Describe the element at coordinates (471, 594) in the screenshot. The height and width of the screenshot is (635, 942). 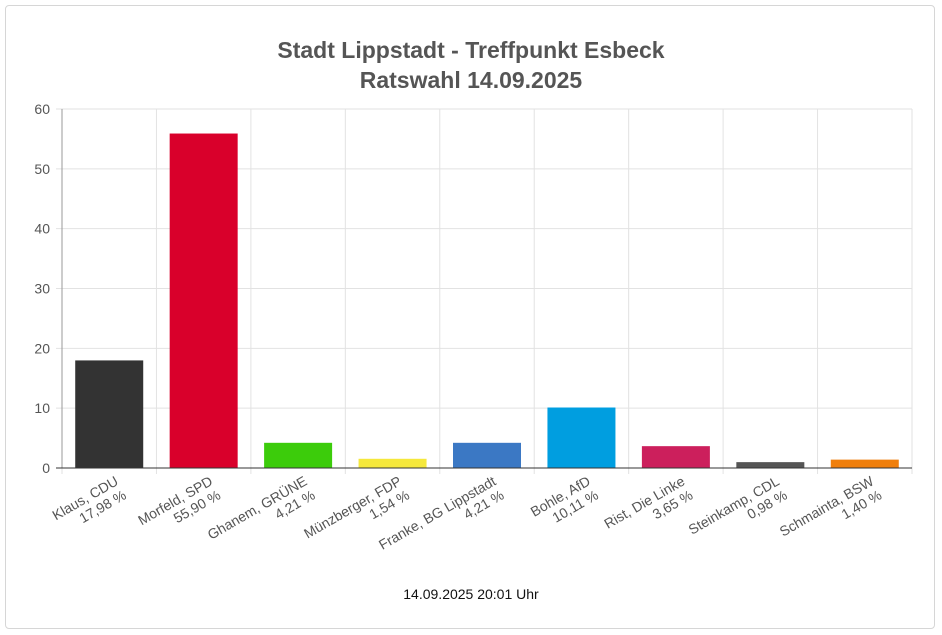
I see `timestamp-footer: 14.09.2025 20:01 Uhr` at that location.